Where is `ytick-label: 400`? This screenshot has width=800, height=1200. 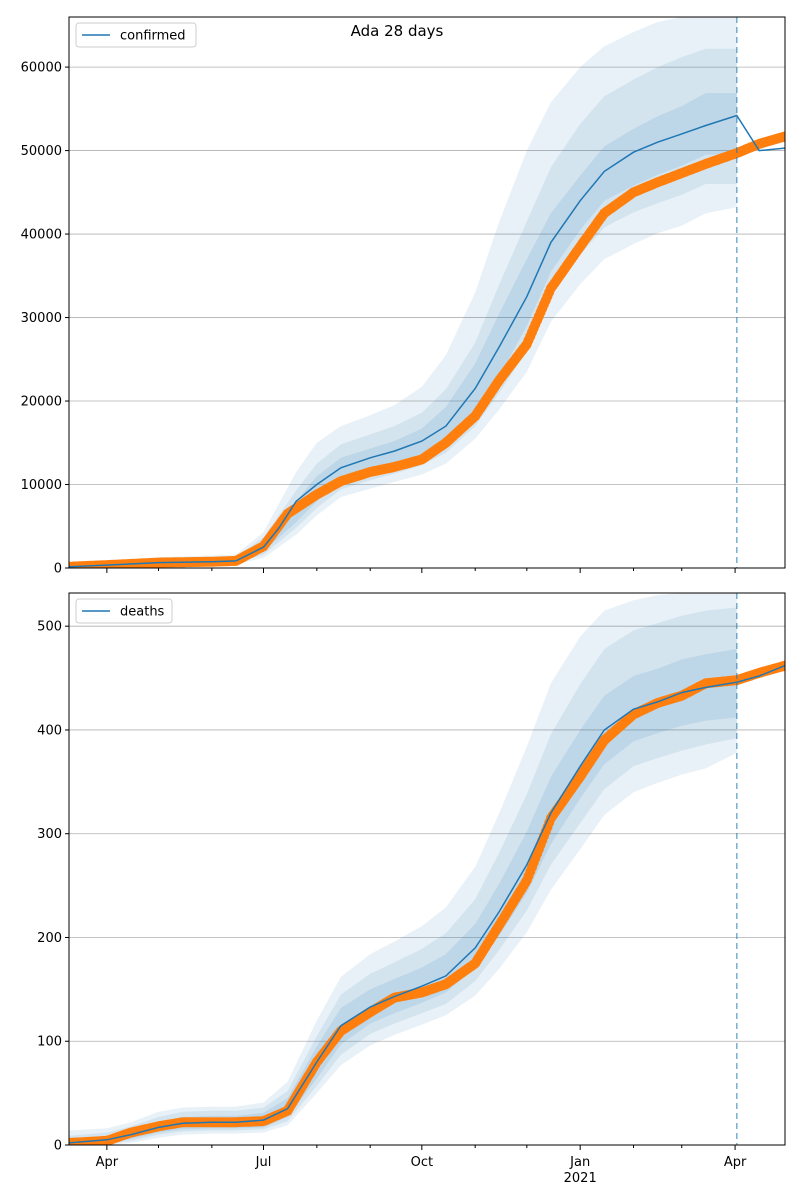
ytick-label: 400 is located at coordinates (49, 730).